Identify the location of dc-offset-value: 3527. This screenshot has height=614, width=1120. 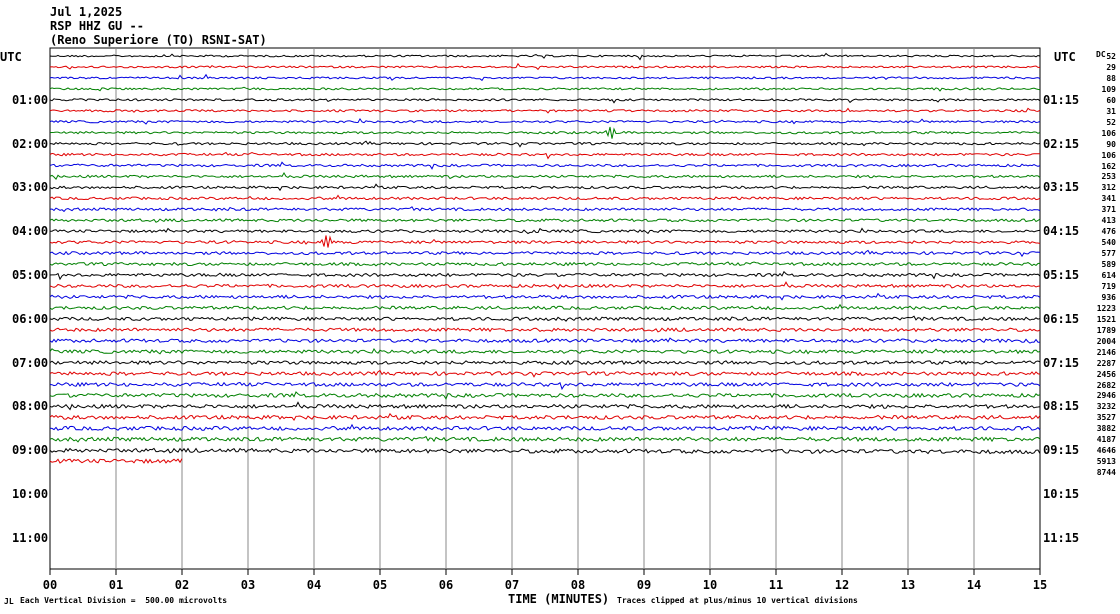
(1106, 418).